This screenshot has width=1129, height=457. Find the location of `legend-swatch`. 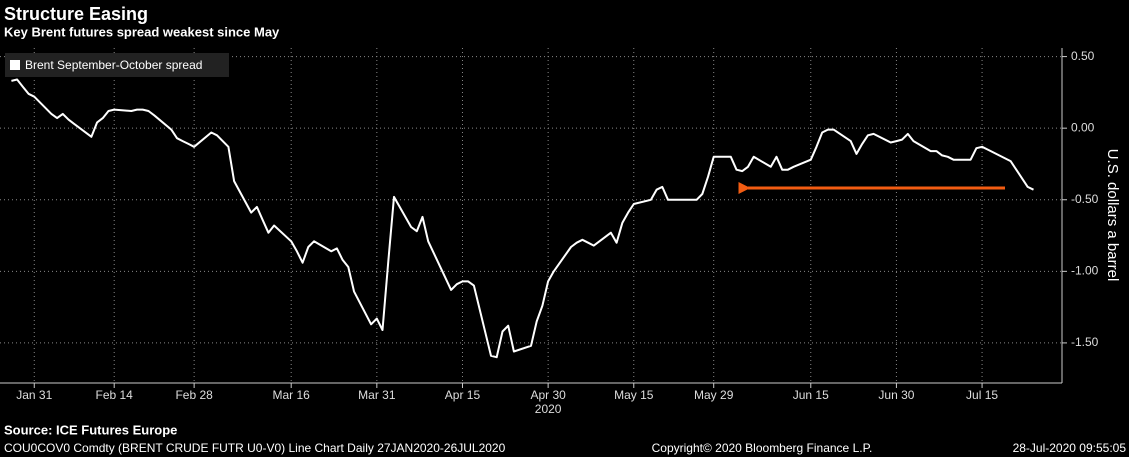

legend-swatch is located at coordinates (15, 65).